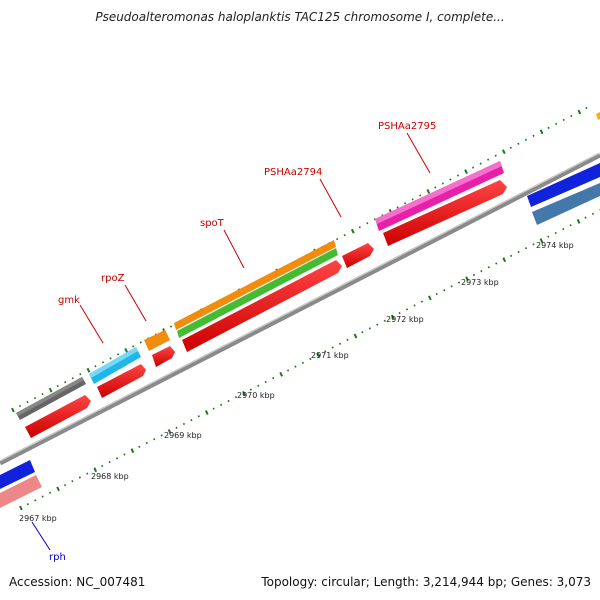  I want to click on feature-magenta, so click(439, 196).